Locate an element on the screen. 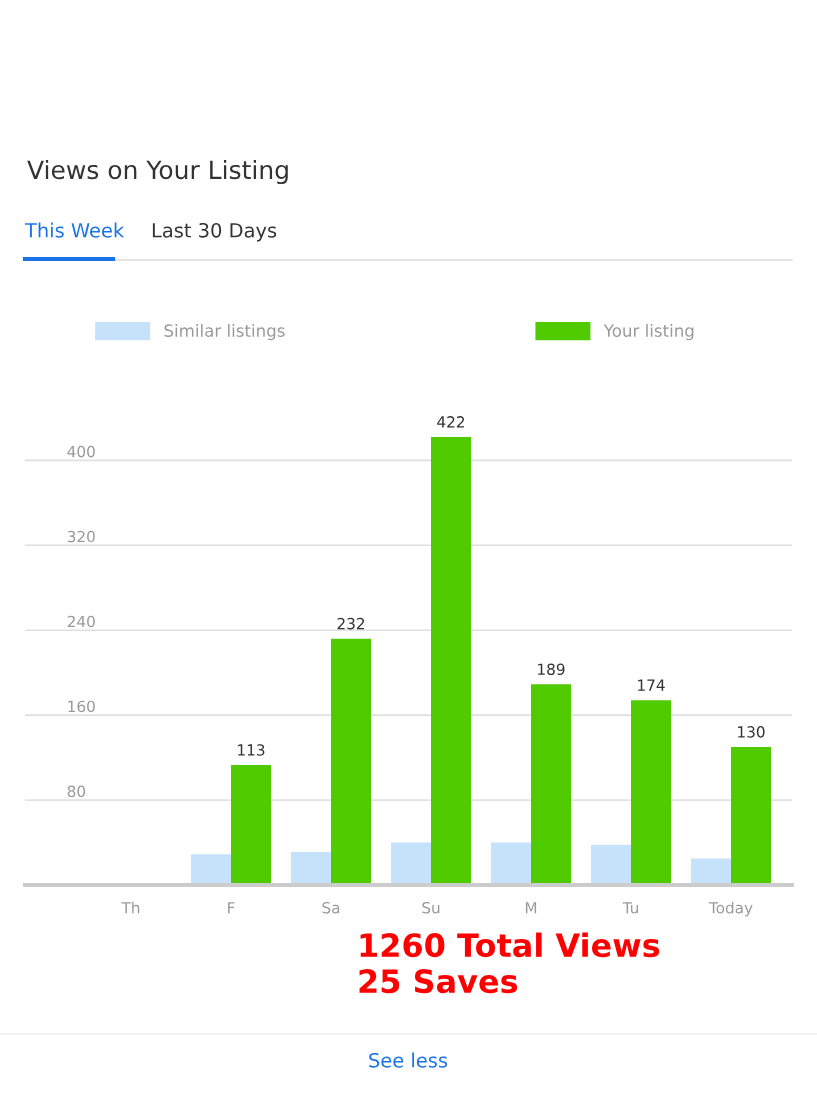 The image size is (817, 1097). data-label: 174 is located at coordinates (651, 685).